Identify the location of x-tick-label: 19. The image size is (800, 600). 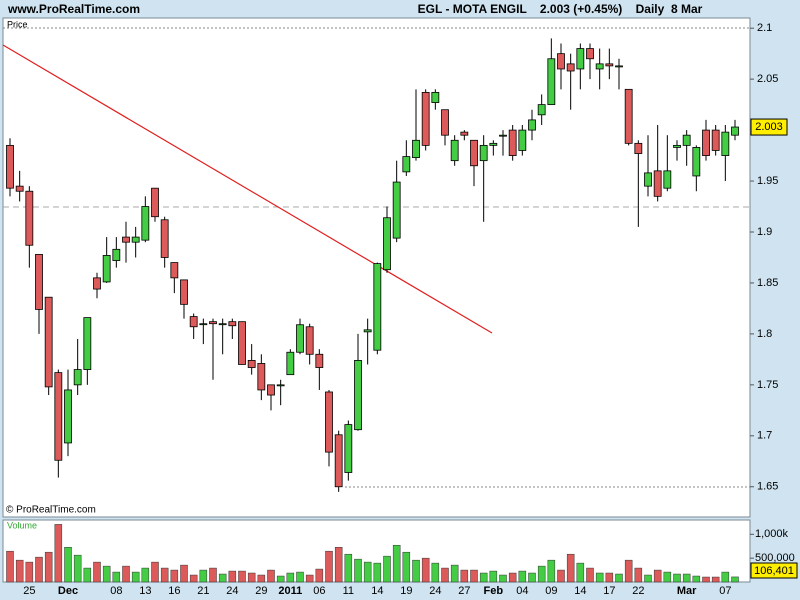
(406, 591).